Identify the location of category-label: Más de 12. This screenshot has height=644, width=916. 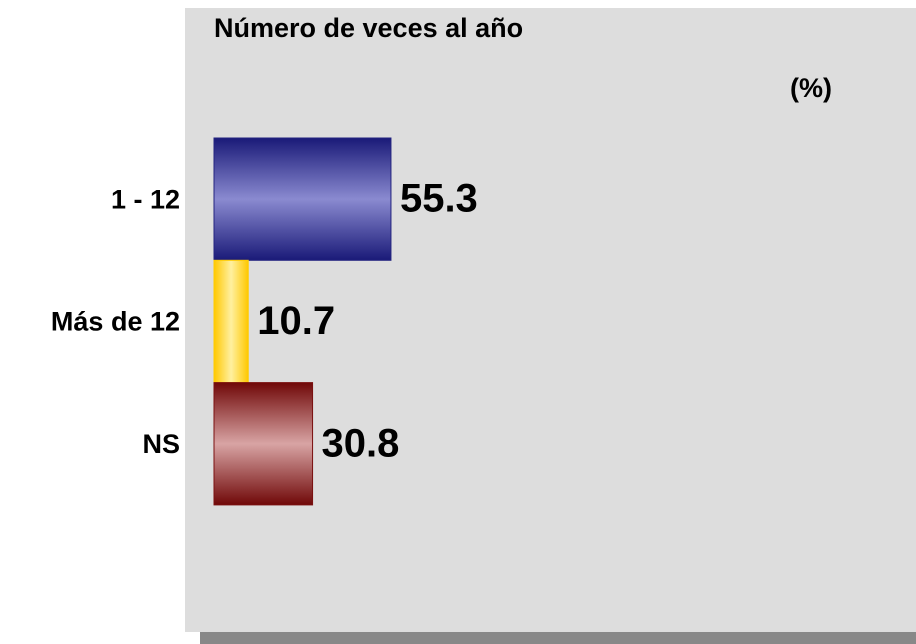
(115, 322).